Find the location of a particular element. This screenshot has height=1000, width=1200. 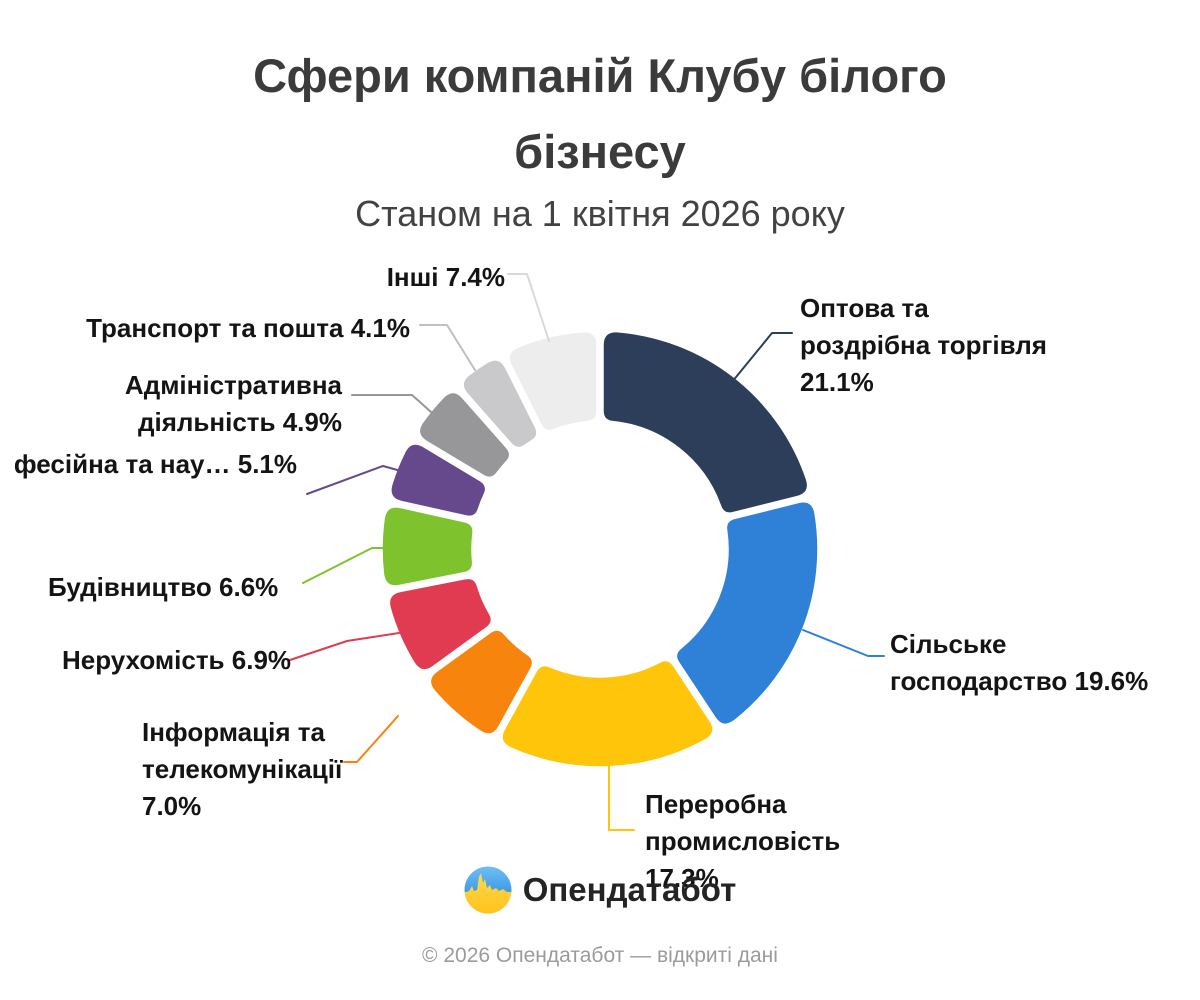

leader-line-informatsiya is located at coordinates (371, 739).